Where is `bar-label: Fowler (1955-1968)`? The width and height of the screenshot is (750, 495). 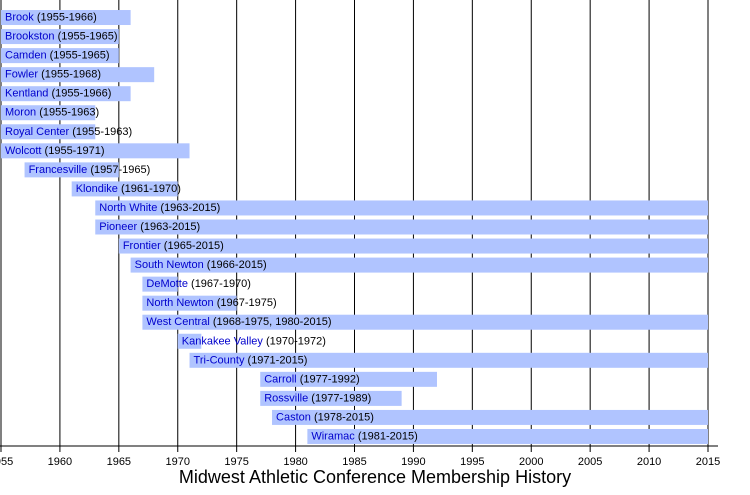 bar-label: Fowler (1955-1968) is located at coordinates (53, 75).